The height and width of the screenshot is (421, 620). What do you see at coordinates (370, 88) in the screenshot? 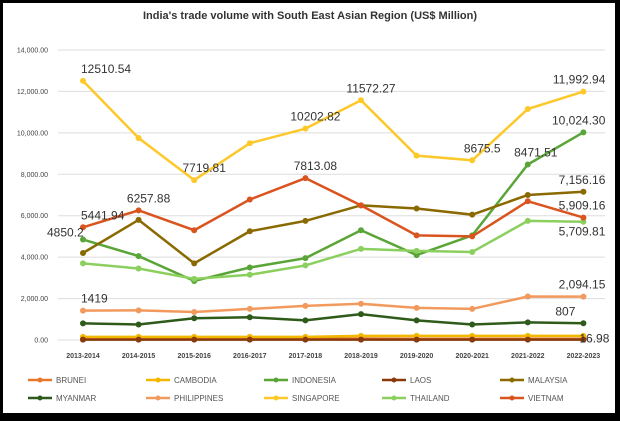
I see `data-label: 11572.27` at bounding box center [370, 88].